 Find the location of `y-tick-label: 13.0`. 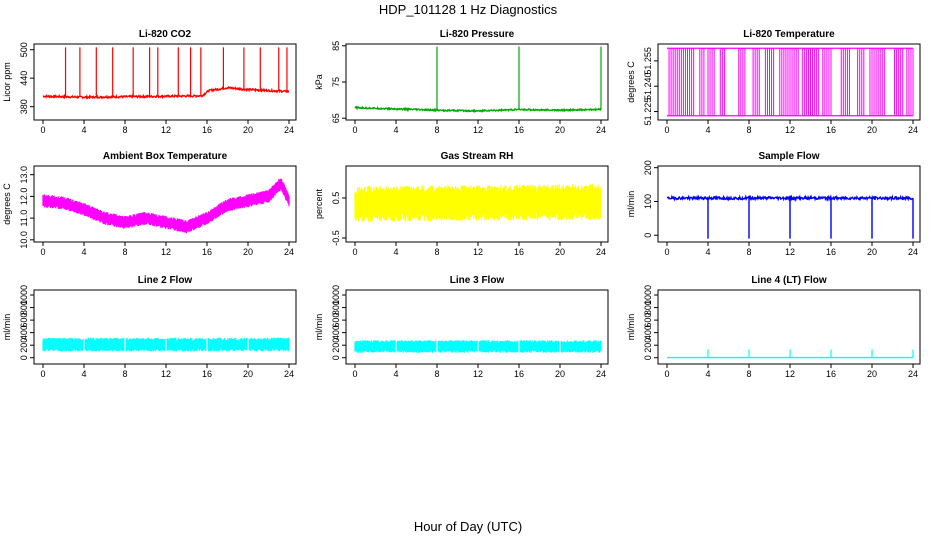

y-tick-label: 13.0 is located at coordinates (24, 175).